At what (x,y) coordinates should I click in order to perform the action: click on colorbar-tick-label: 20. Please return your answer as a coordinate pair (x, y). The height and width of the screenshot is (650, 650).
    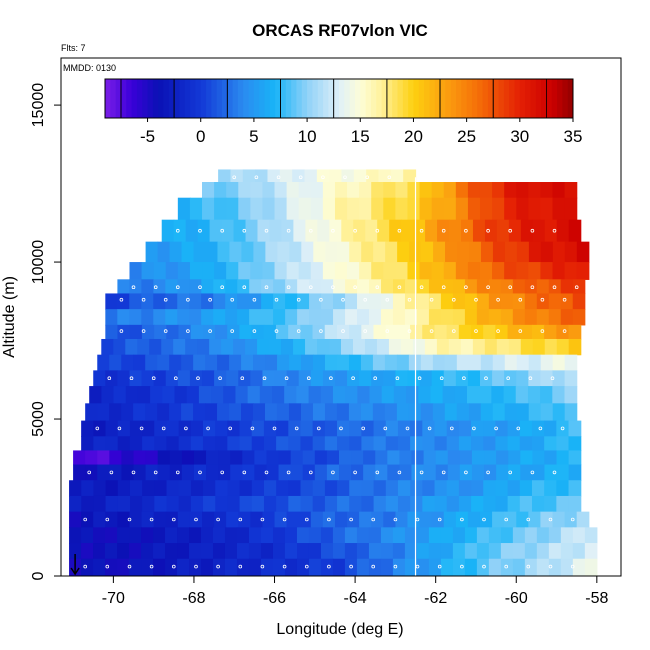
    Looking at the image, I should click on (413, 136).